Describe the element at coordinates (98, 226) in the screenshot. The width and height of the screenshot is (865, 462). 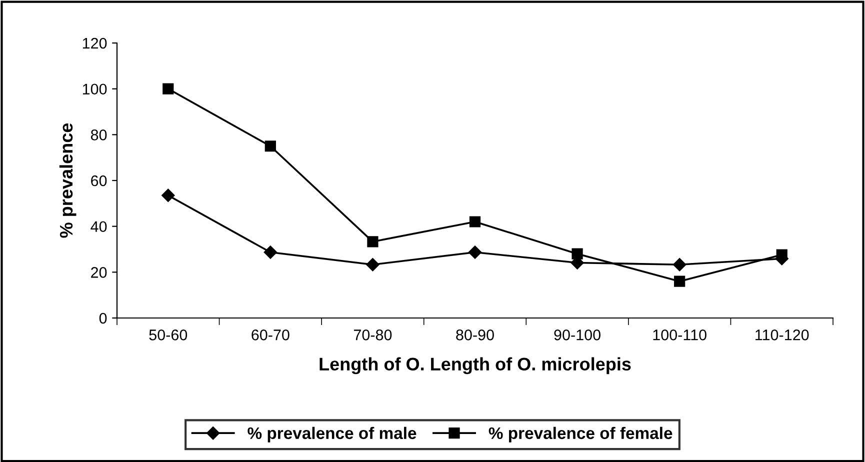
I see `y-tick-label: 40` at that location.